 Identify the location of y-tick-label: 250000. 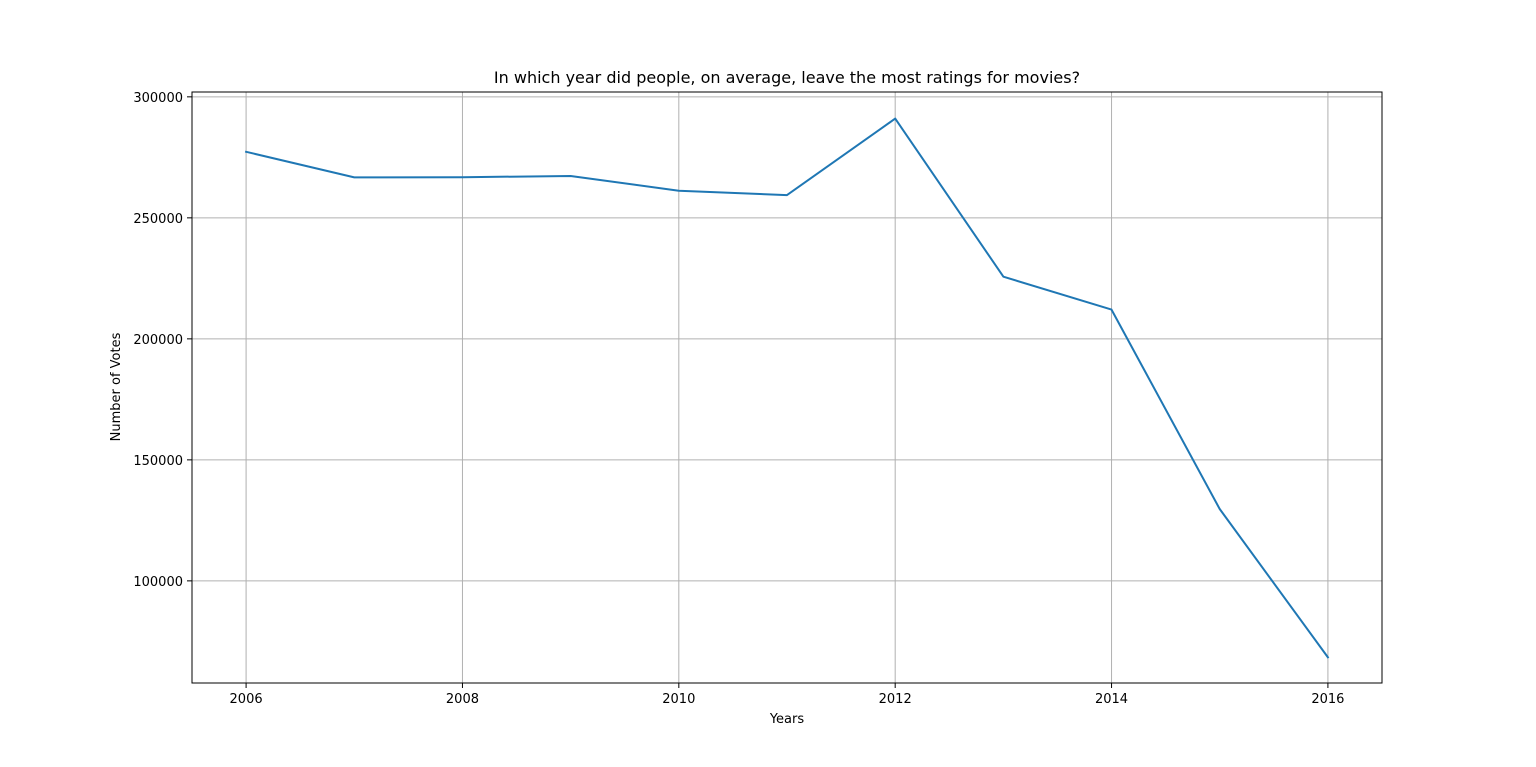
(158, 219).